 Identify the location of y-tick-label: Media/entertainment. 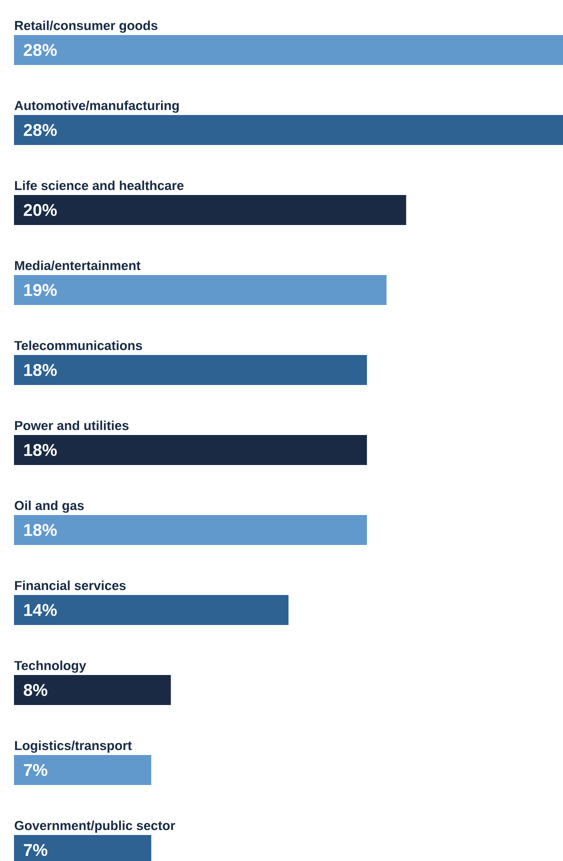
(77, 265).